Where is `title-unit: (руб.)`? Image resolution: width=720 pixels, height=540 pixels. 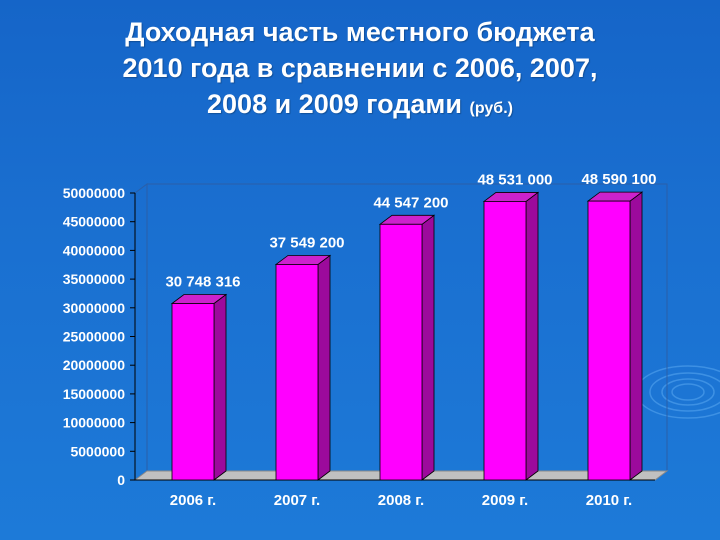 title-unit: (руб.) is located at coordinates (491, 108).